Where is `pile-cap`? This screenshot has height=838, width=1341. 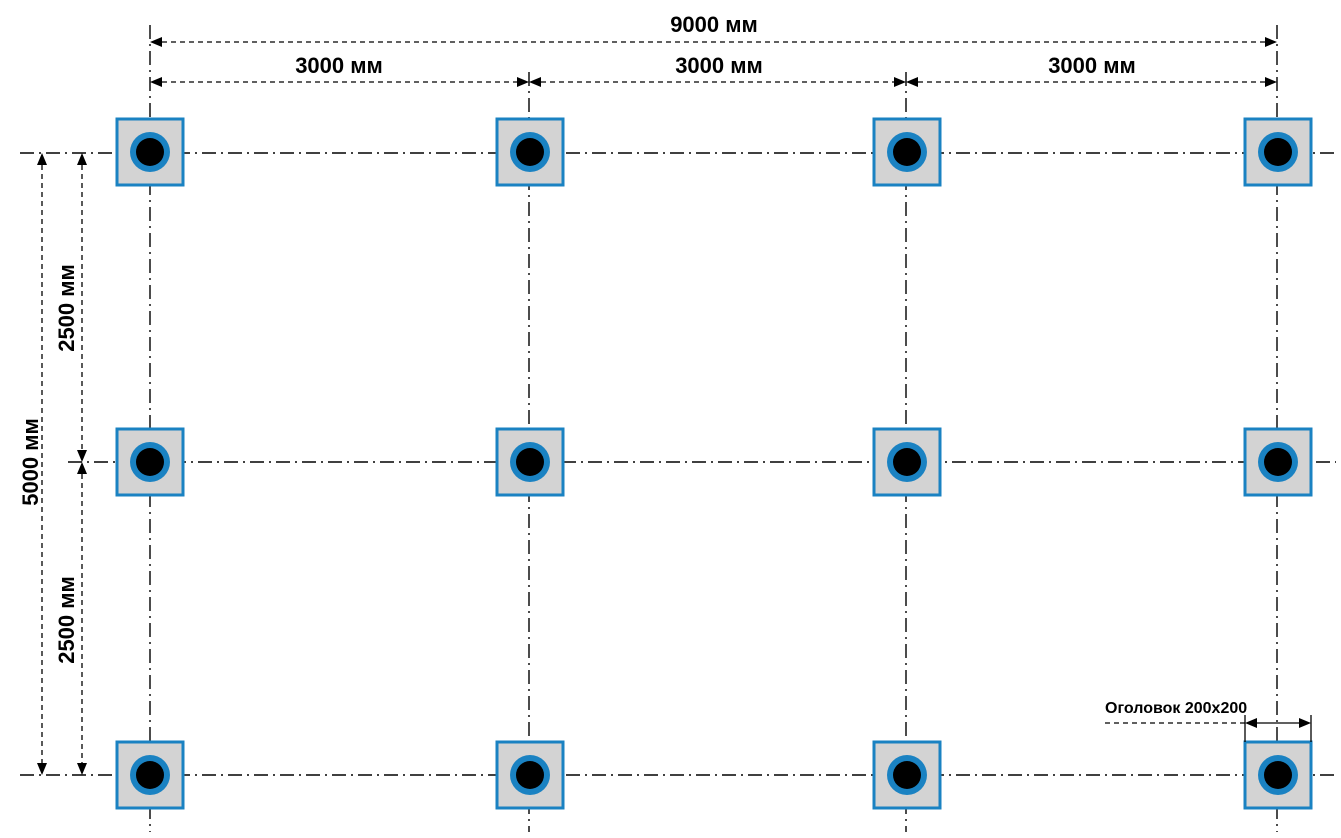 pile-cap is located at coordinates (150, 775).